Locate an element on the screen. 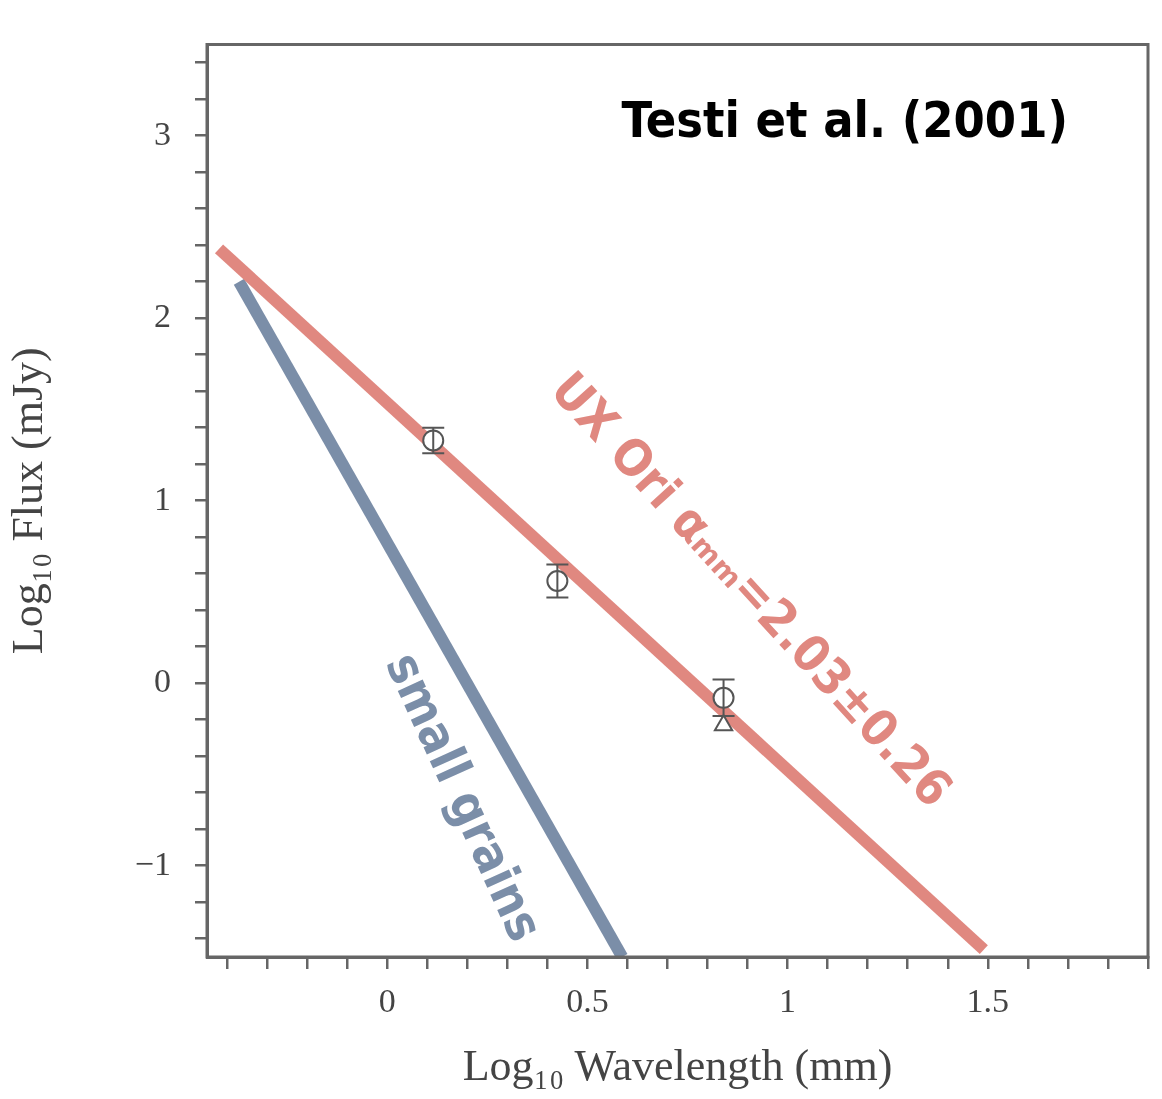 The image size is (1162, 1099). y-tick-label: 3 is located at coordinates (162, 133).